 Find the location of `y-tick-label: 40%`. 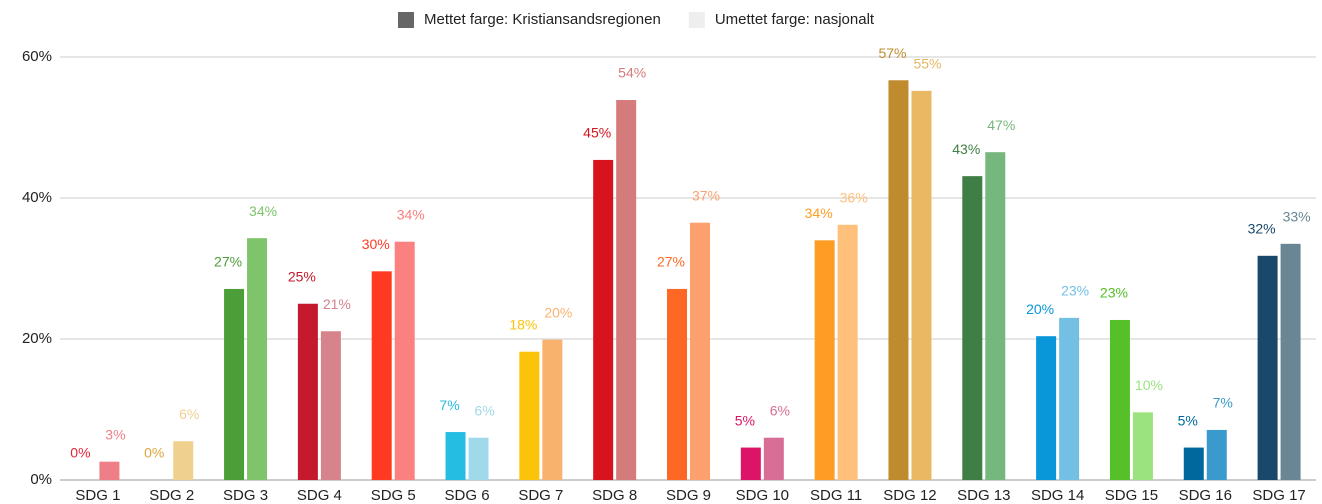

y-tick-label: 40% is located at coordinates (37, 197).